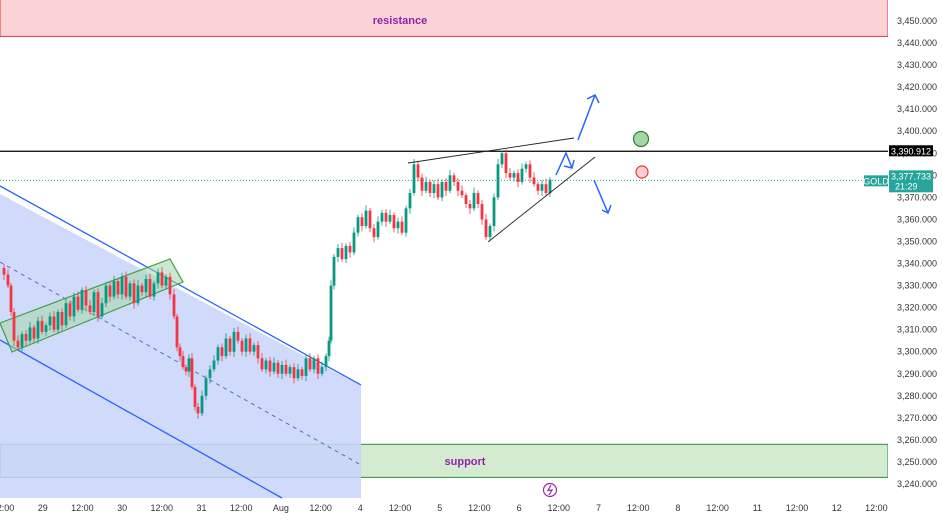 The width and height of the screenshot is (942, 528). What do you see at coordinates (181, 285) in the screenshot?
I see `channel-upper-line` at bounding box center [181, 285].